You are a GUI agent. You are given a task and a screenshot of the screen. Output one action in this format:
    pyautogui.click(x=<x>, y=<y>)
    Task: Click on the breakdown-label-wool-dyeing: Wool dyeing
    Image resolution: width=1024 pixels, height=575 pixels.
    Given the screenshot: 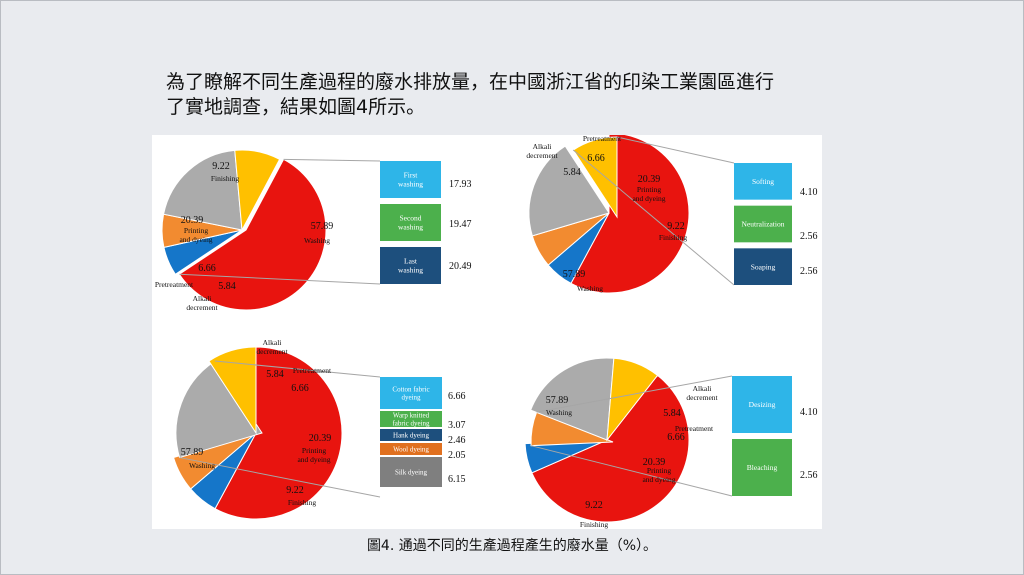 What is the action you would take?
    pyautogui.click(x=411, y=449)
    